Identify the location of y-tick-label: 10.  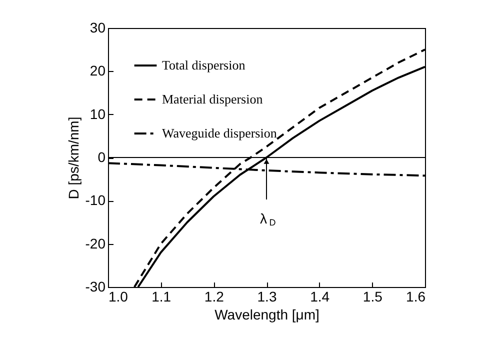
(98, 114).